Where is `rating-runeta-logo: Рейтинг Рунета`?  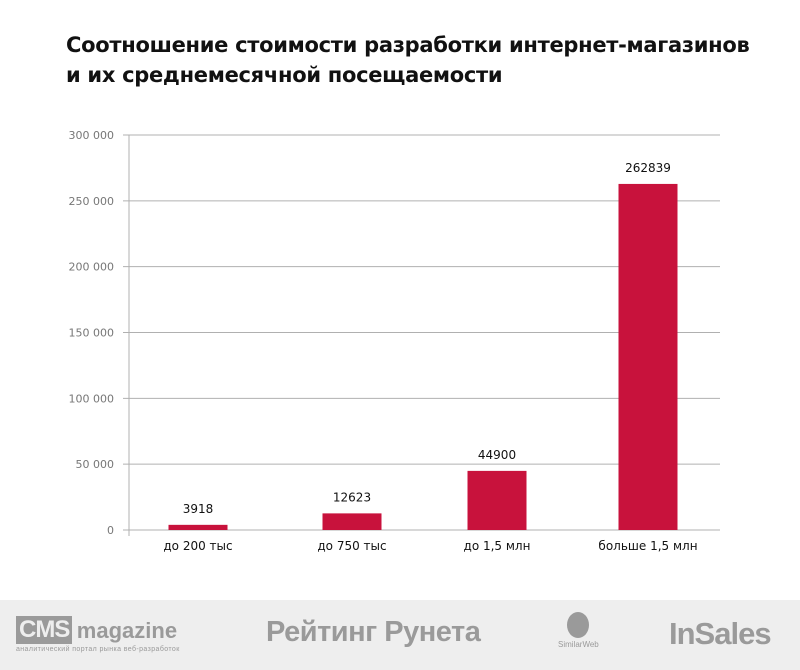
rating-runeta-logo: Рейтинг Рунета is located at coordinates (373, 632).